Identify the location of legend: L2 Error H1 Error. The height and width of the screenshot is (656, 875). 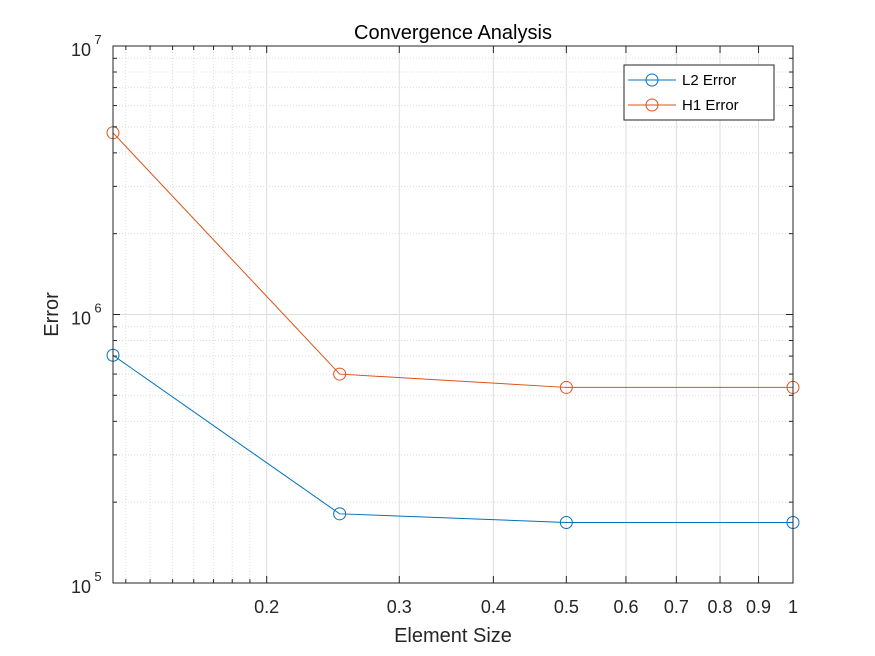
(699, 92).